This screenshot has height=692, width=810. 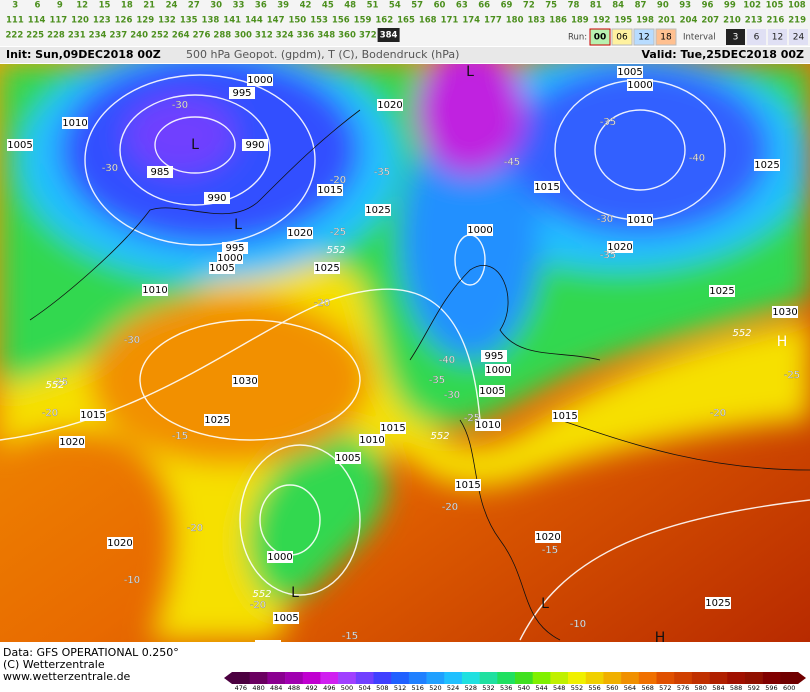 I want to click on hour-link: 27, so click(x=194, y=6).